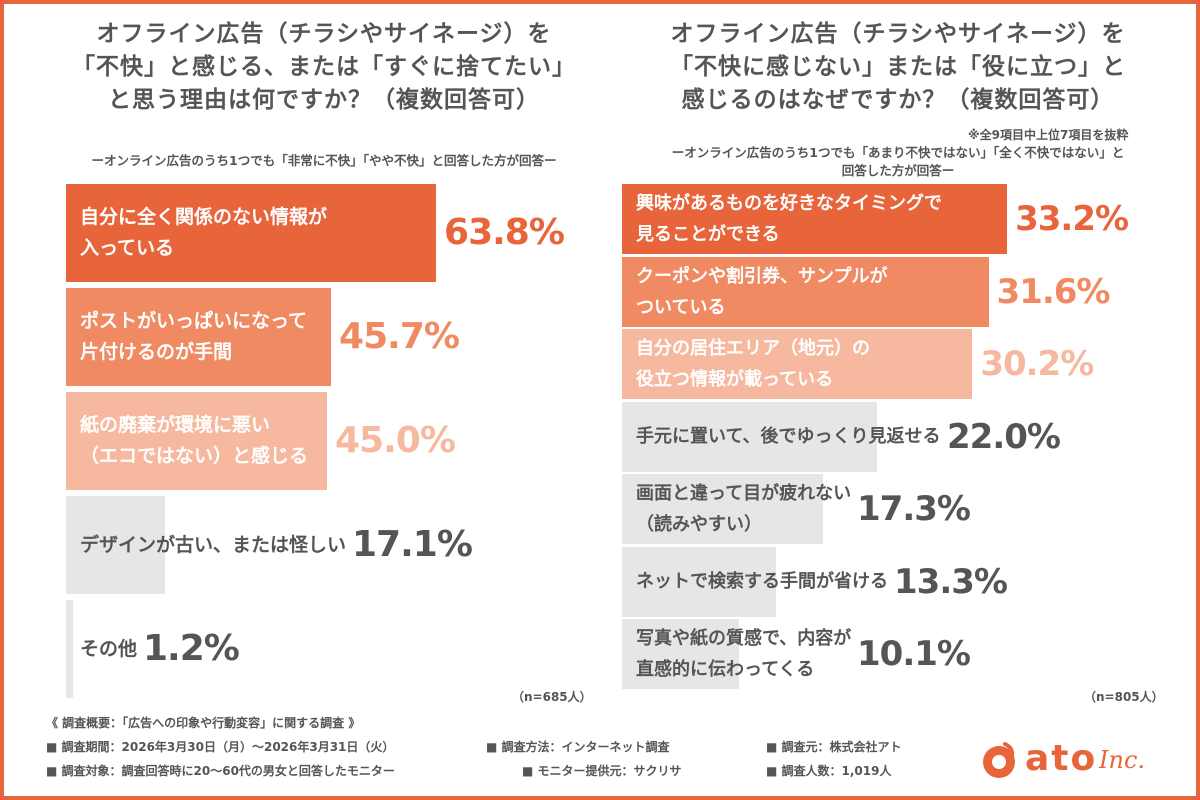 This screenshot has height=800, width=1200. What do you see at coordinates (504, 232) in the screenshot?
I see `bar-value-1: 63.8%` at bounding box center [504, 232].